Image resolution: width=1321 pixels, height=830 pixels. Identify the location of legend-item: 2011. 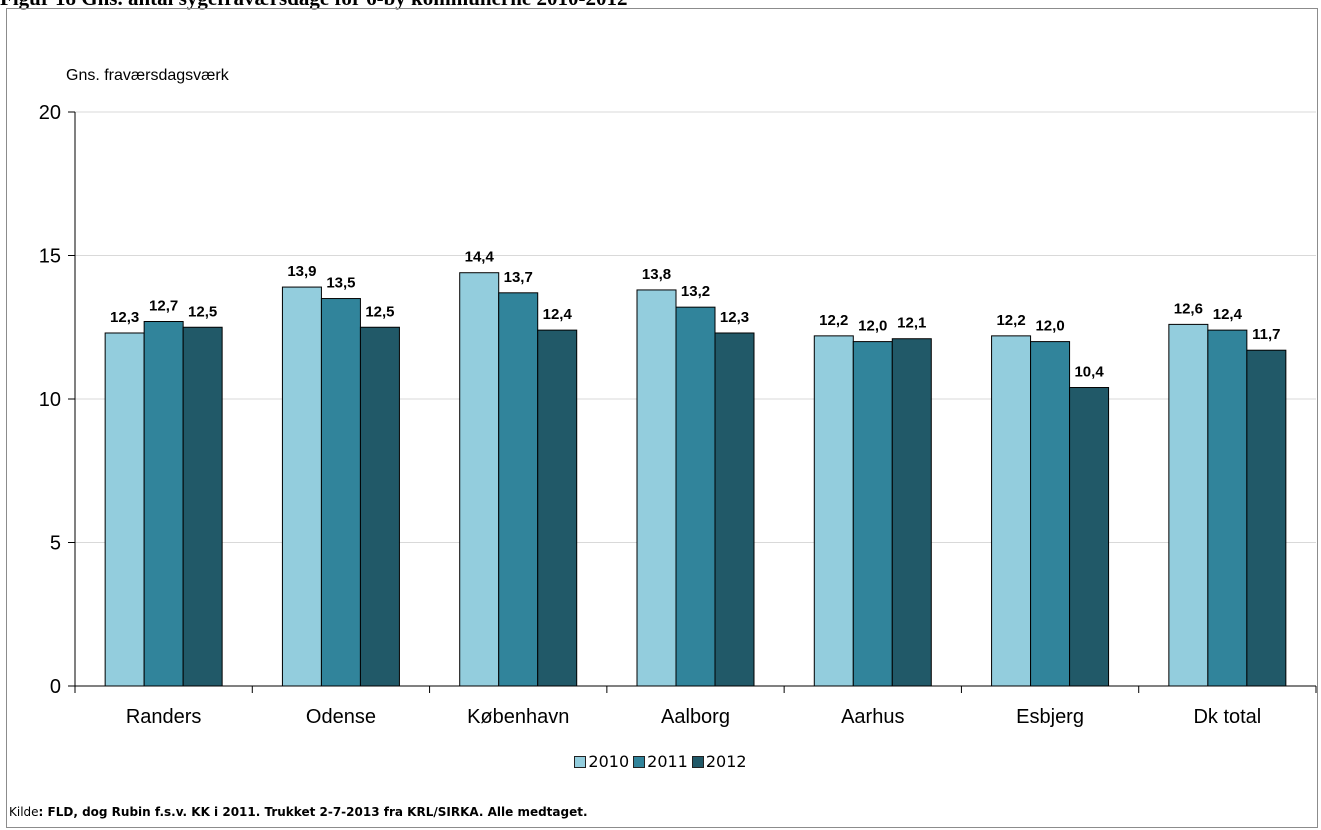
(660, 761).